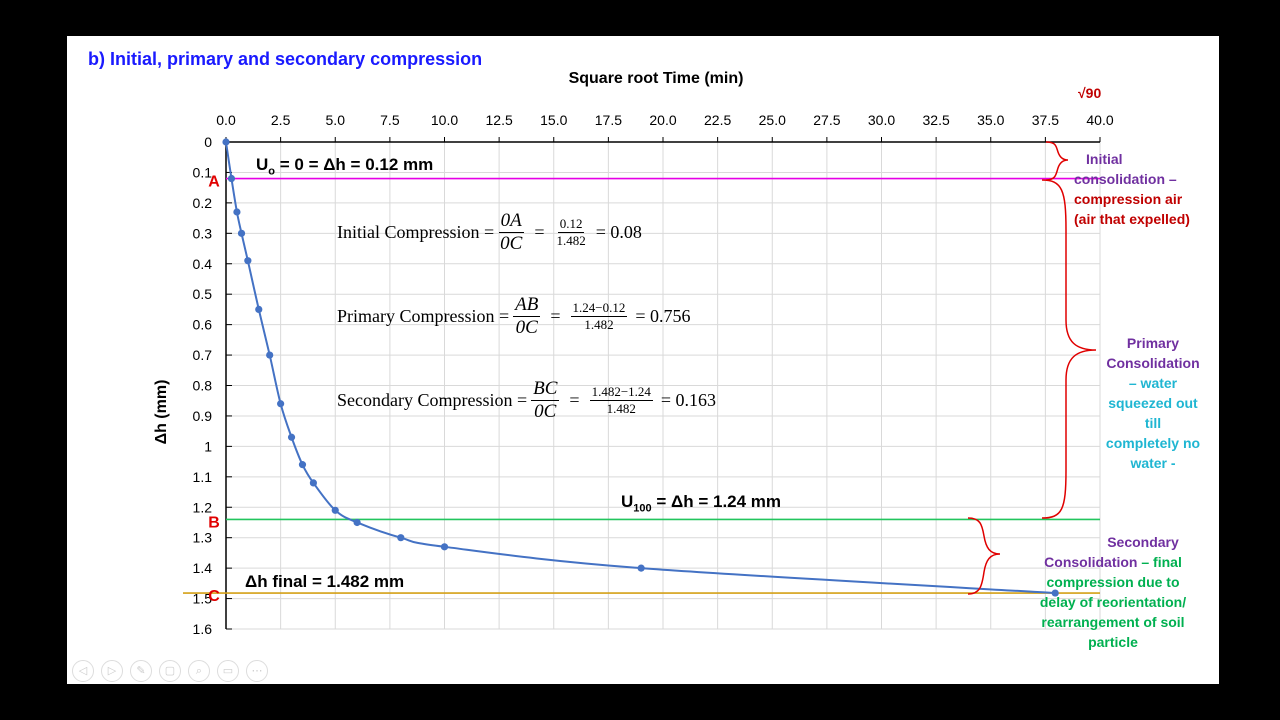 This screenshot has width=1280, height=720. What do you see at coordinates (1099, 120) in the screenshot?
I see `x-tick-label: 40.0` at bounding box center [1099, 120].